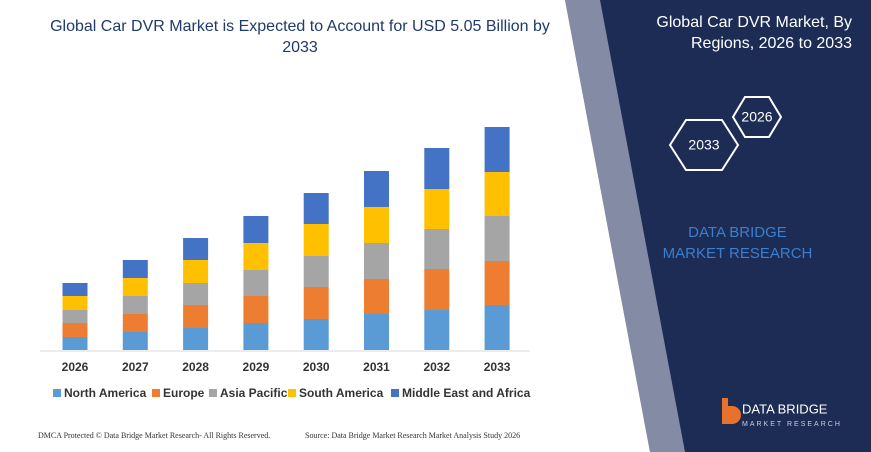 The height and width of the screenshot is (452, 871). What do you see at coordinates (75, 367) in the screenshot?
I see `x-tick-label: 2026` at bounding box center [75, 367].